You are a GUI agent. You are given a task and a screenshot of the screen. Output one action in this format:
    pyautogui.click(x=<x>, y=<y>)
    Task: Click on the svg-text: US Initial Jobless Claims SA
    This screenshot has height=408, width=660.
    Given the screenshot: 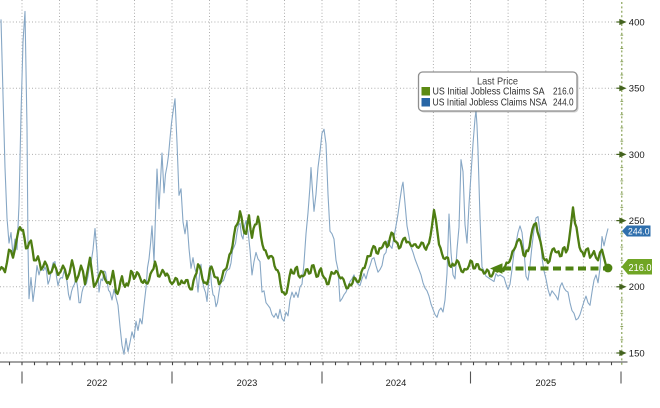 What is the action you would take?
    pyautogui.click(x=489, y=92)
    